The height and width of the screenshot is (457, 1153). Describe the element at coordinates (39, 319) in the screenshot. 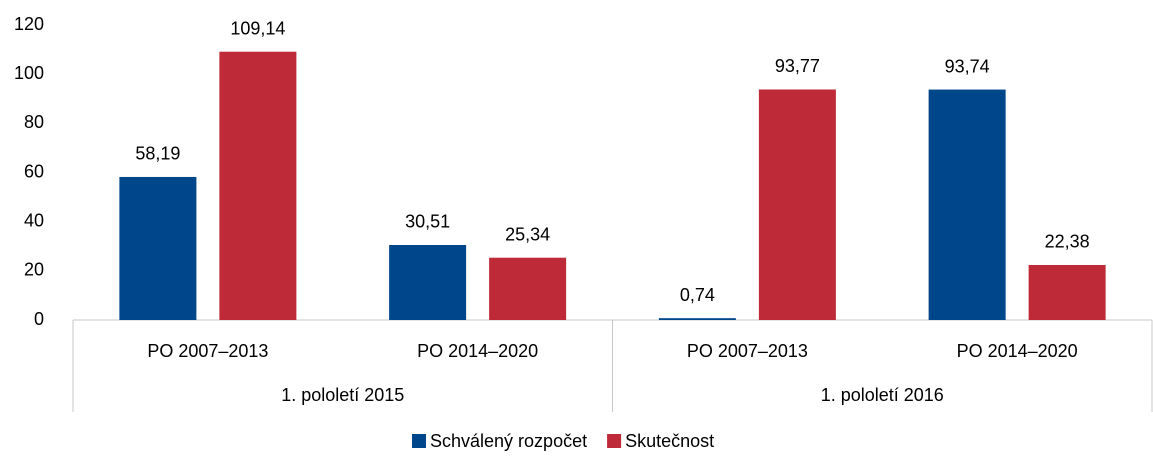

I see `y-tick-label: 0` at that location.